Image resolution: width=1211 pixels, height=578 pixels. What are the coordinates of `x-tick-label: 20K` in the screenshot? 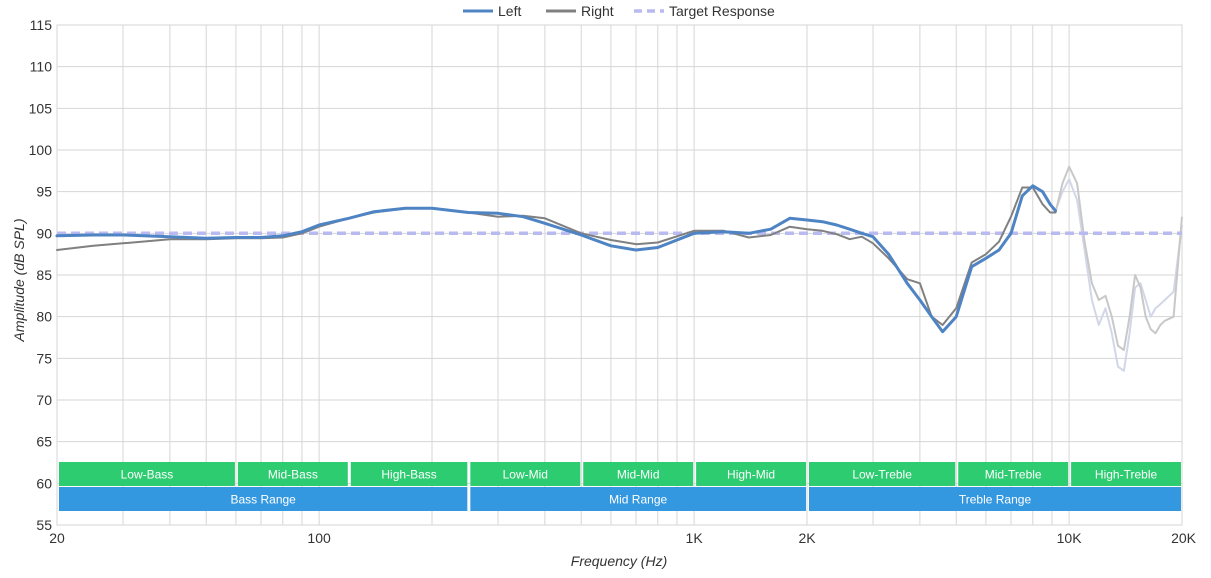 It's located at (1184, 538).